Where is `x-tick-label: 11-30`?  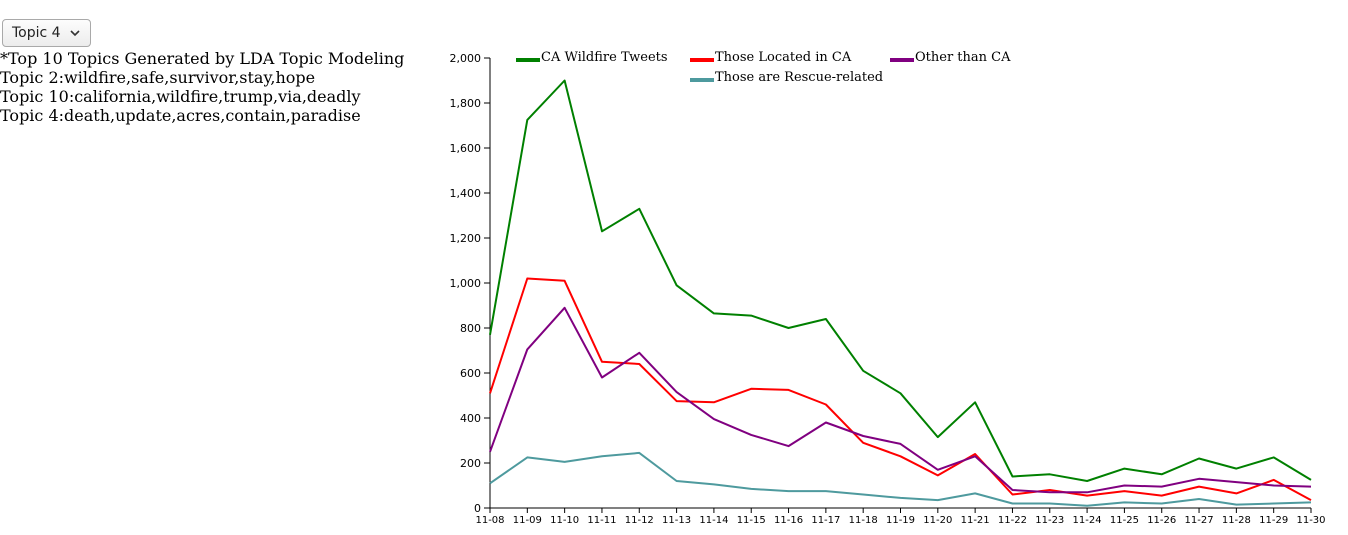
x-tick-label: 11-30 is located at coordinates (1310, 520).